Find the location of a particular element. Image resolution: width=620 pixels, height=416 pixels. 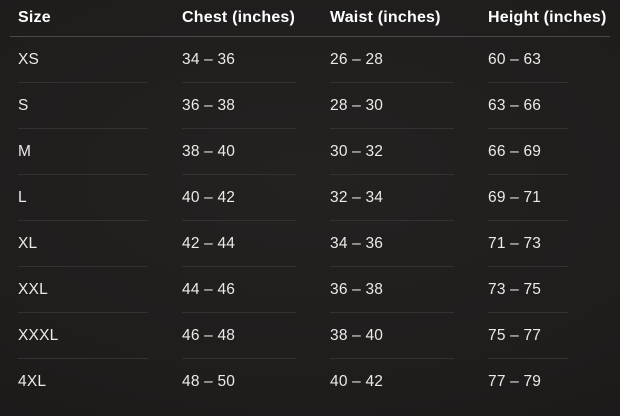

waist-cell: 40 – 42 is located at coordinates (357, 381).